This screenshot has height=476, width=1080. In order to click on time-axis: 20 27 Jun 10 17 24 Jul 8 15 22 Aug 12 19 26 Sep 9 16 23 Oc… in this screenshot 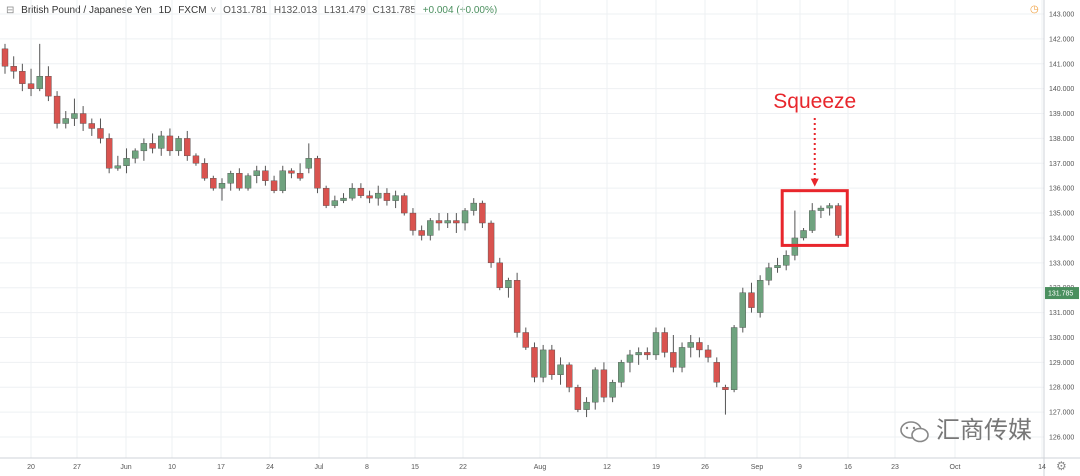, I will do `click(540, 464)`.